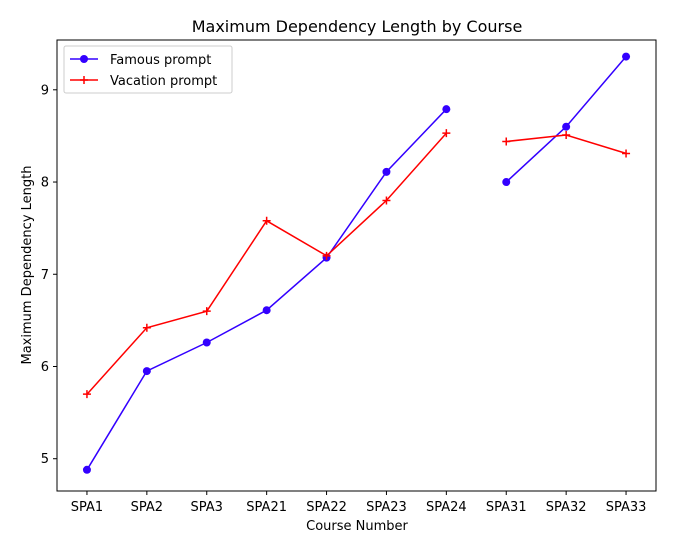 This screenshot has height=548, width=689. Describe the element at coordinates (84, 59) in the screenshot. I see `legend-marker-famous` at that location.